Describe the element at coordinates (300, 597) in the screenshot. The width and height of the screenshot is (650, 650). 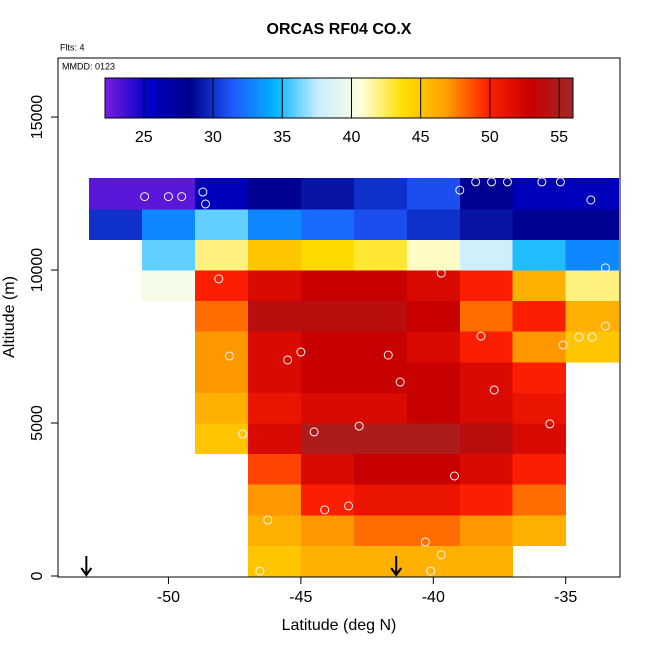
I see `x-tick-label: -45` at that location.